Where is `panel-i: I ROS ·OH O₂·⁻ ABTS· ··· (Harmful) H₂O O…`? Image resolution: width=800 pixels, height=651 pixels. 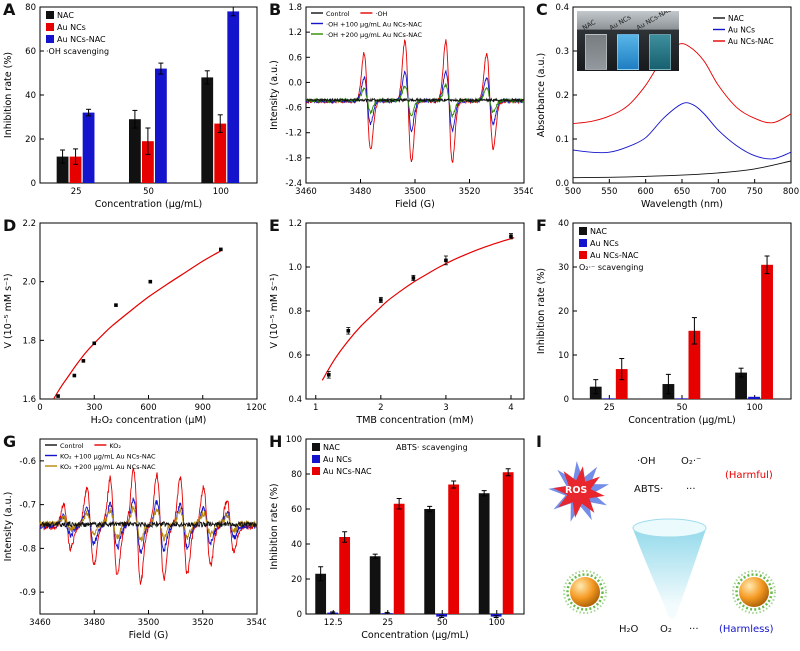 panel-i: I ROS ·OH O₂·⁻ ABTS· ··· (Harmful) H₂O O… is located at coordinates (666, 539).